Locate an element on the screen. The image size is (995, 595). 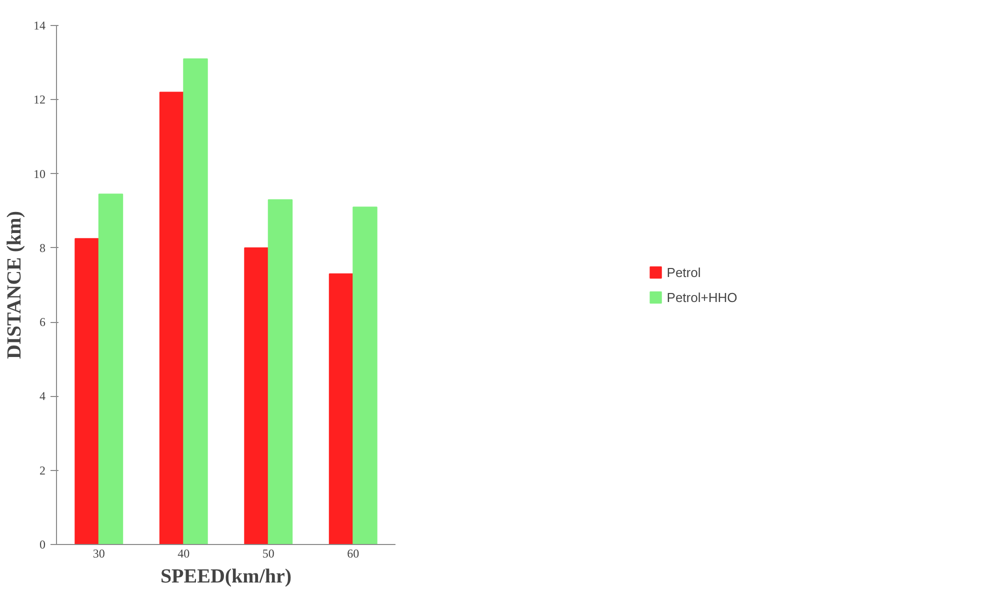
legend-label: Petrol+HHO is located at coordinates (702, 297).